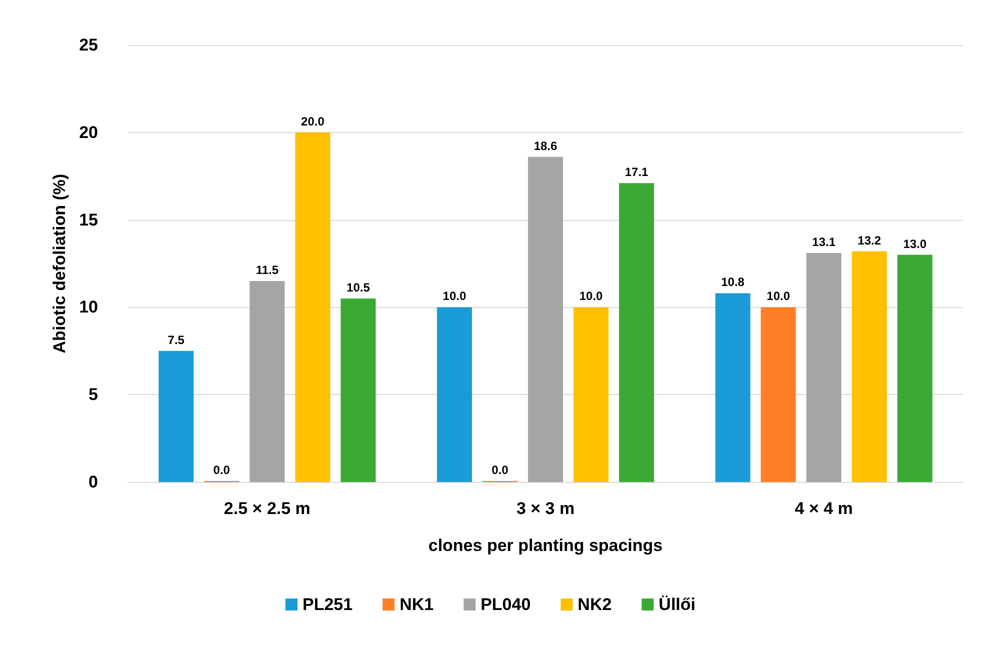 This screenshot has height=646, width=981. What do you see at coordinates (313, 121) in the screenshot?
I see `data-label: 20.0` at bounding box center [313, 121].